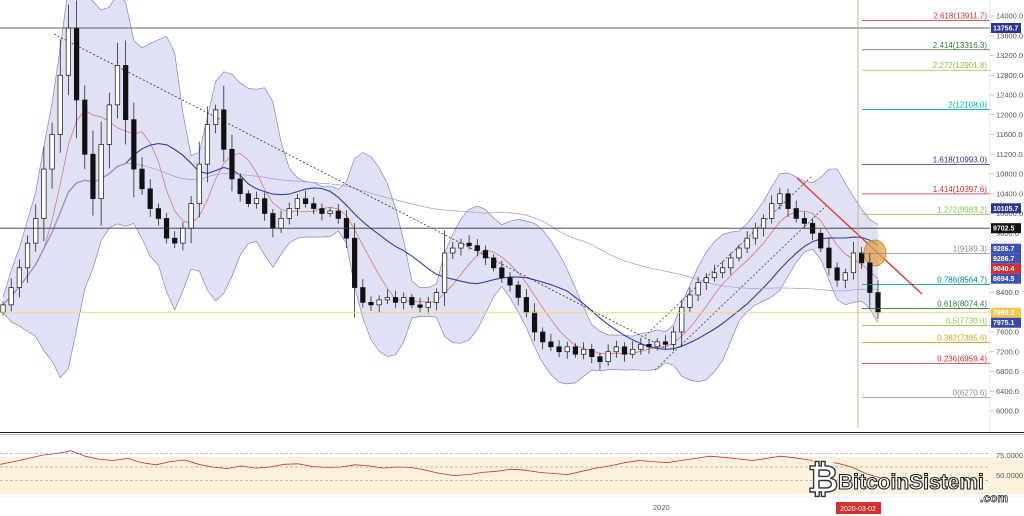  Describe the element at coordinates (1004, 323) in the screenshot. I see `svg-text: 7975.1` at that location.